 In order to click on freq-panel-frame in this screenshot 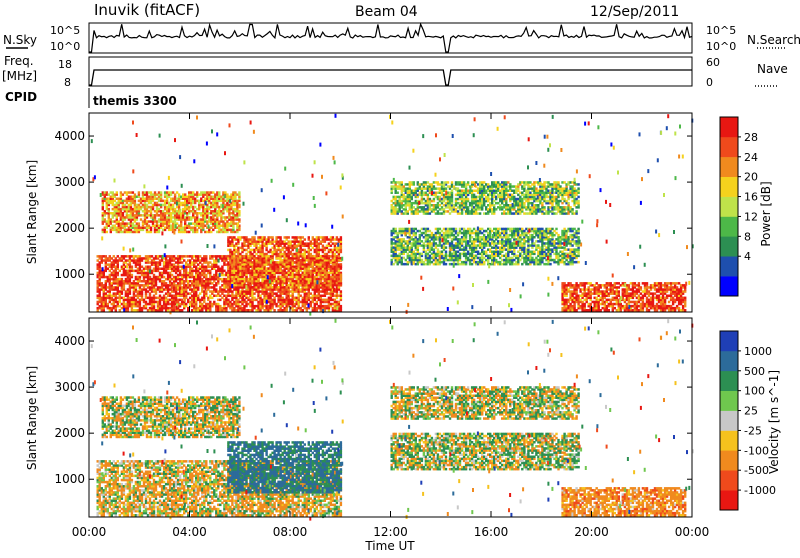, I will do `click(390, 71)`.